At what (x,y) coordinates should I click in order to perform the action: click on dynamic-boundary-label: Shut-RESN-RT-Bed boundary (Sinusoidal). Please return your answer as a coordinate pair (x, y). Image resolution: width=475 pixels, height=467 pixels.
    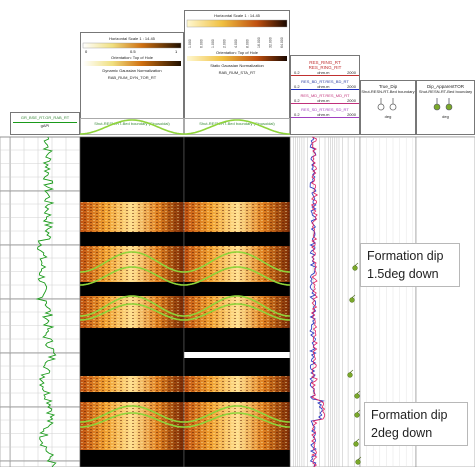
    Looking at the image, I should click on (132, 123).